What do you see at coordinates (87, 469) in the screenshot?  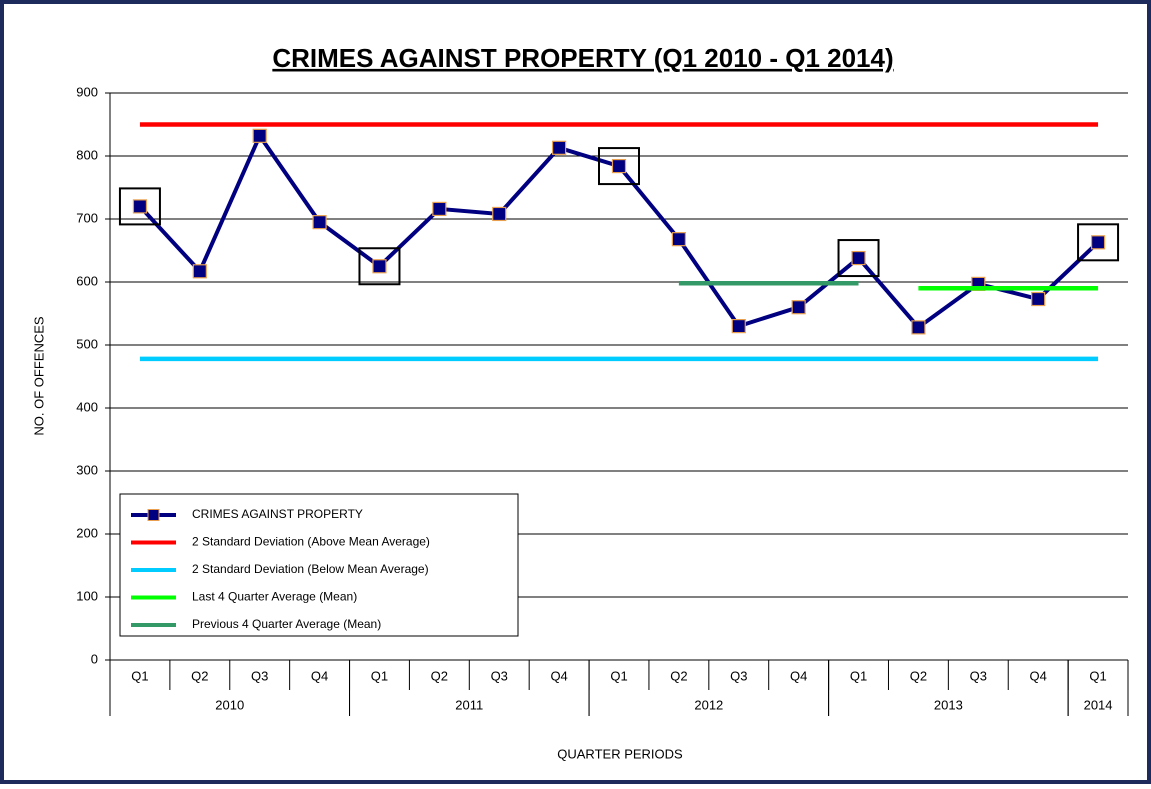 I see `y-tick-label: 300` at bounding box center [87, 469].